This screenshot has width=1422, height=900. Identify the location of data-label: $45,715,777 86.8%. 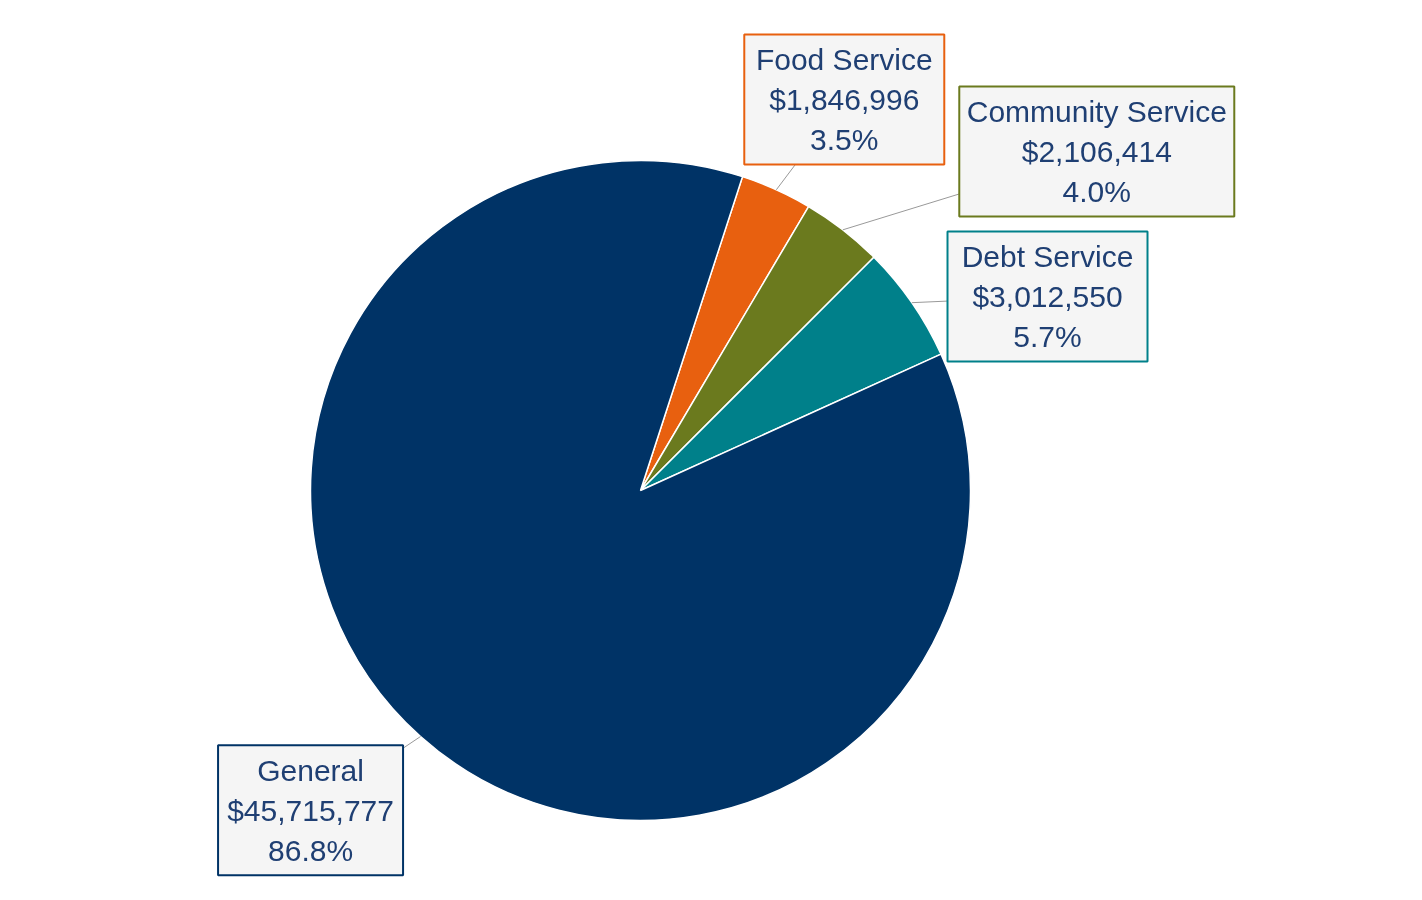
(310, 830).